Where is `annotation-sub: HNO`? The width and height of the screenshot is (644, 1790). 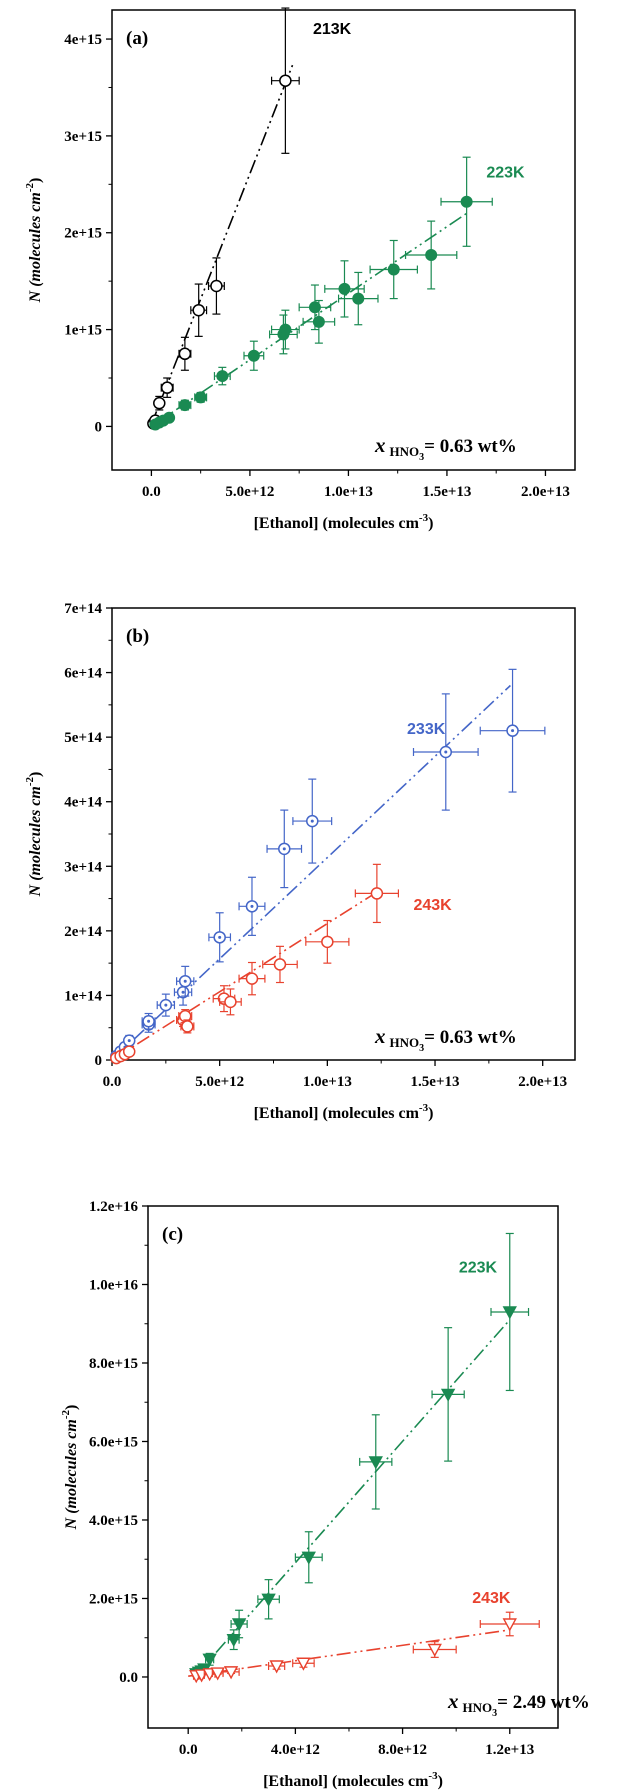 annotation-sub: HNO is located at coordinates (478, 1707).